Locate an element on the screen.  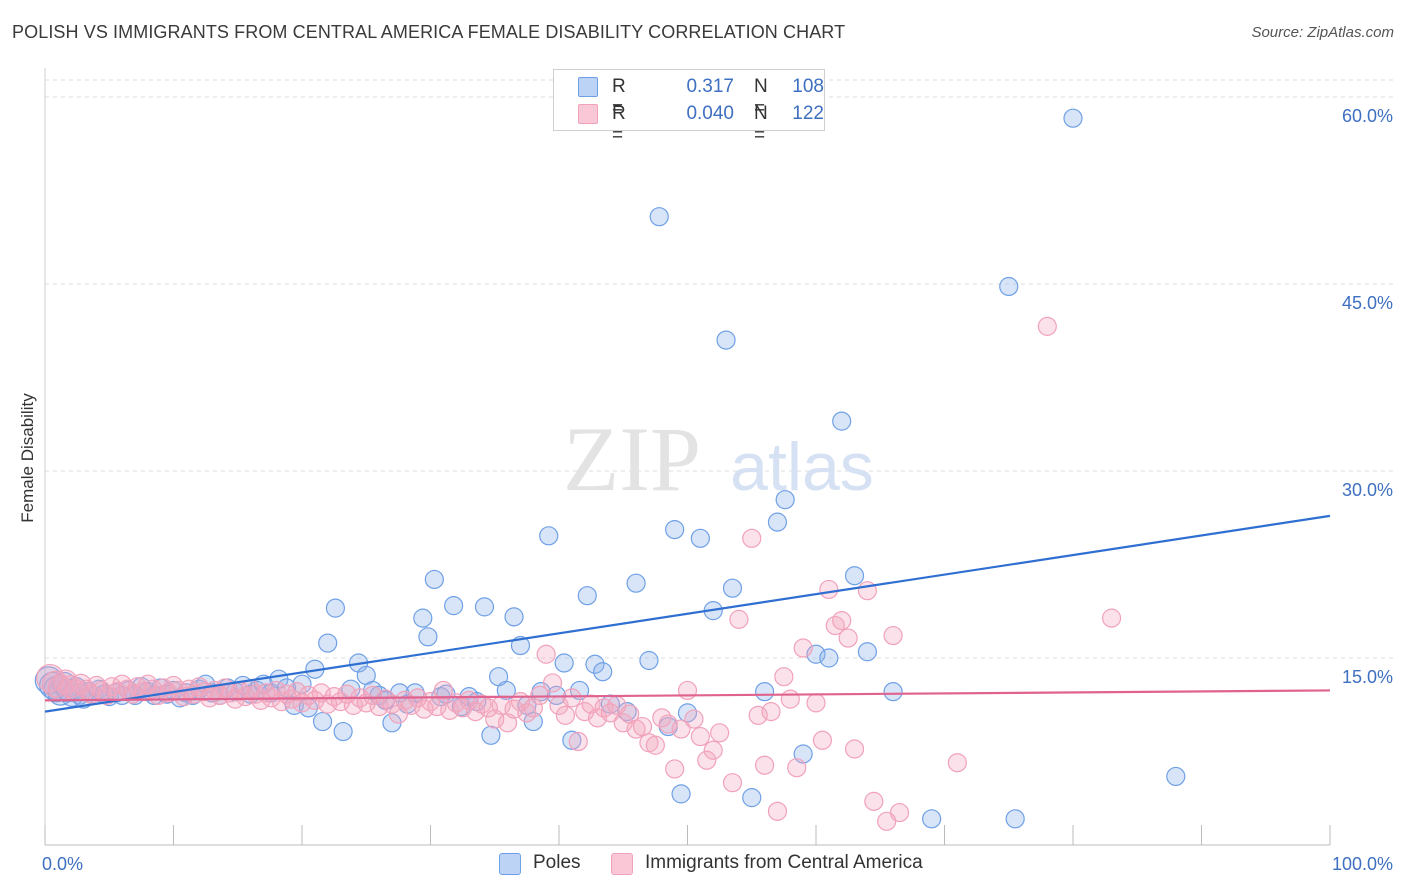
legend-swatch-central-america is located at coordinates (622, 864).